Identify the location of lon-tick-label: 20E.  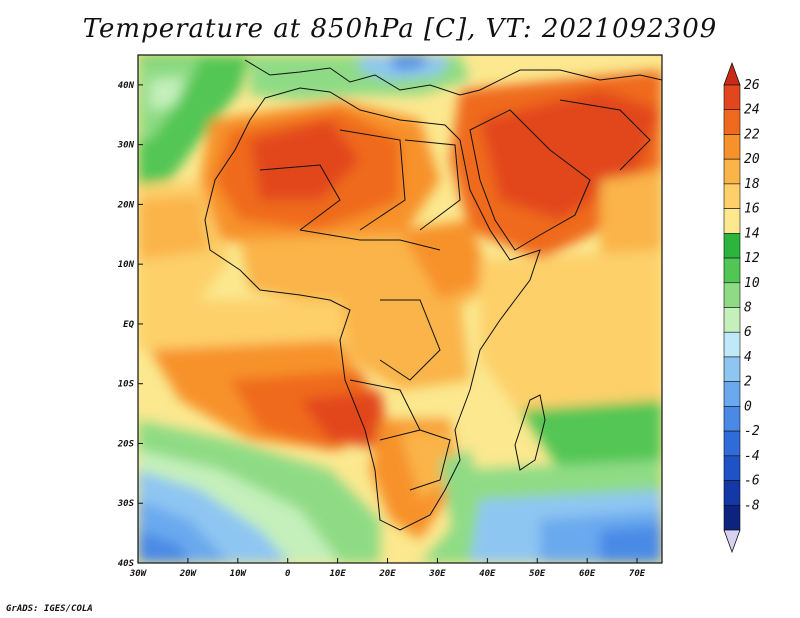
(387, 574).